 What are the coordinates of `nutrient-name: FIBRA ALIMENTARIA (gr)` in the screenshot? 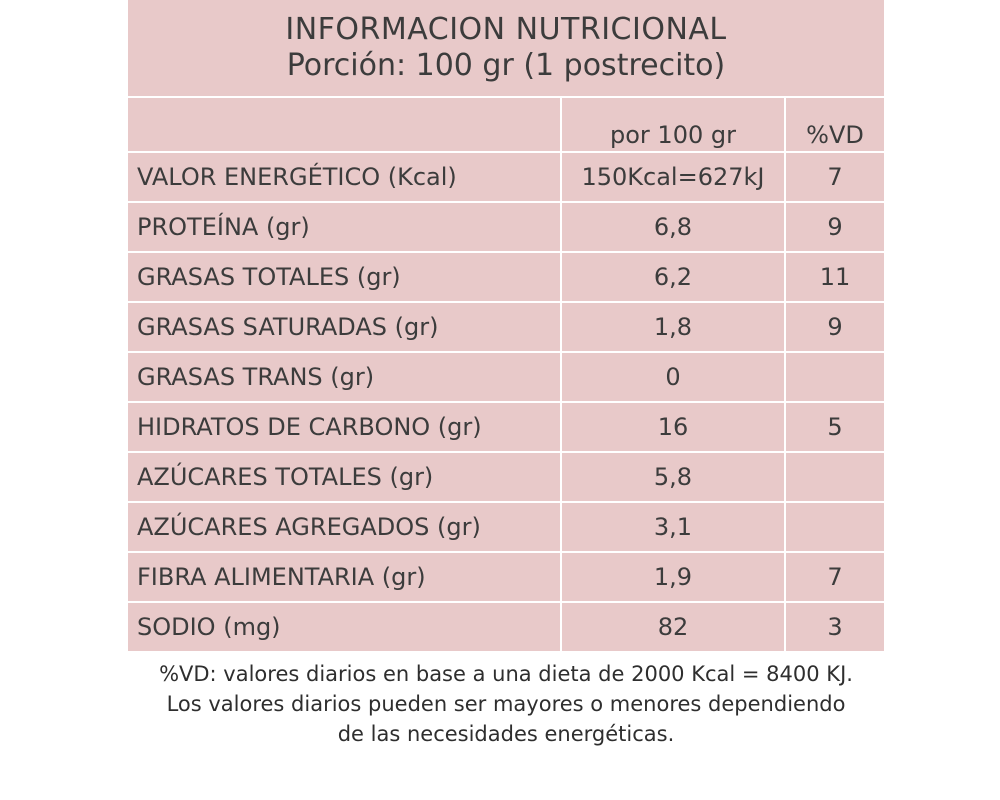 It's located at (345, 577).